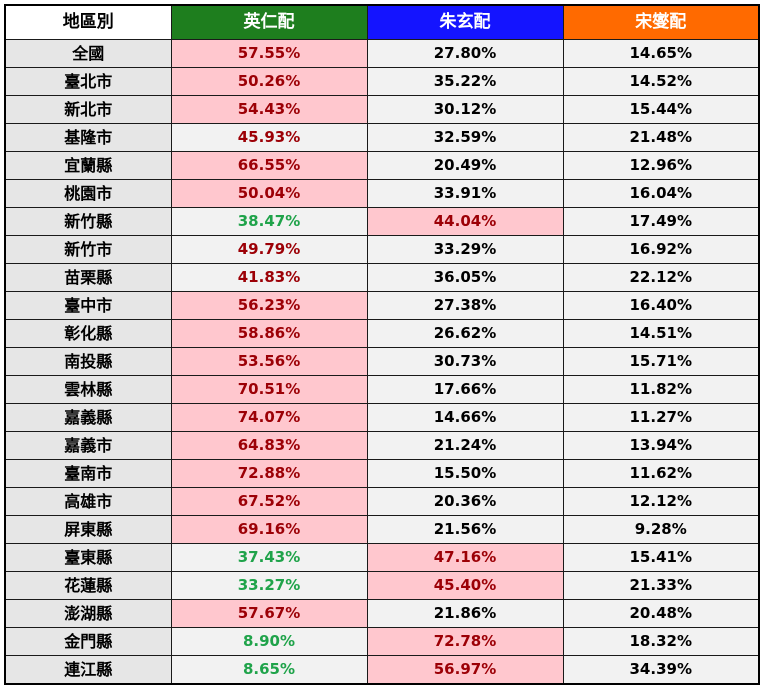 This screenshot has height=687, width=766. Describe the element at coordinates (465, 670) in the screenshot. I see `candidate-2-share-cell: 56.97%` at that location.